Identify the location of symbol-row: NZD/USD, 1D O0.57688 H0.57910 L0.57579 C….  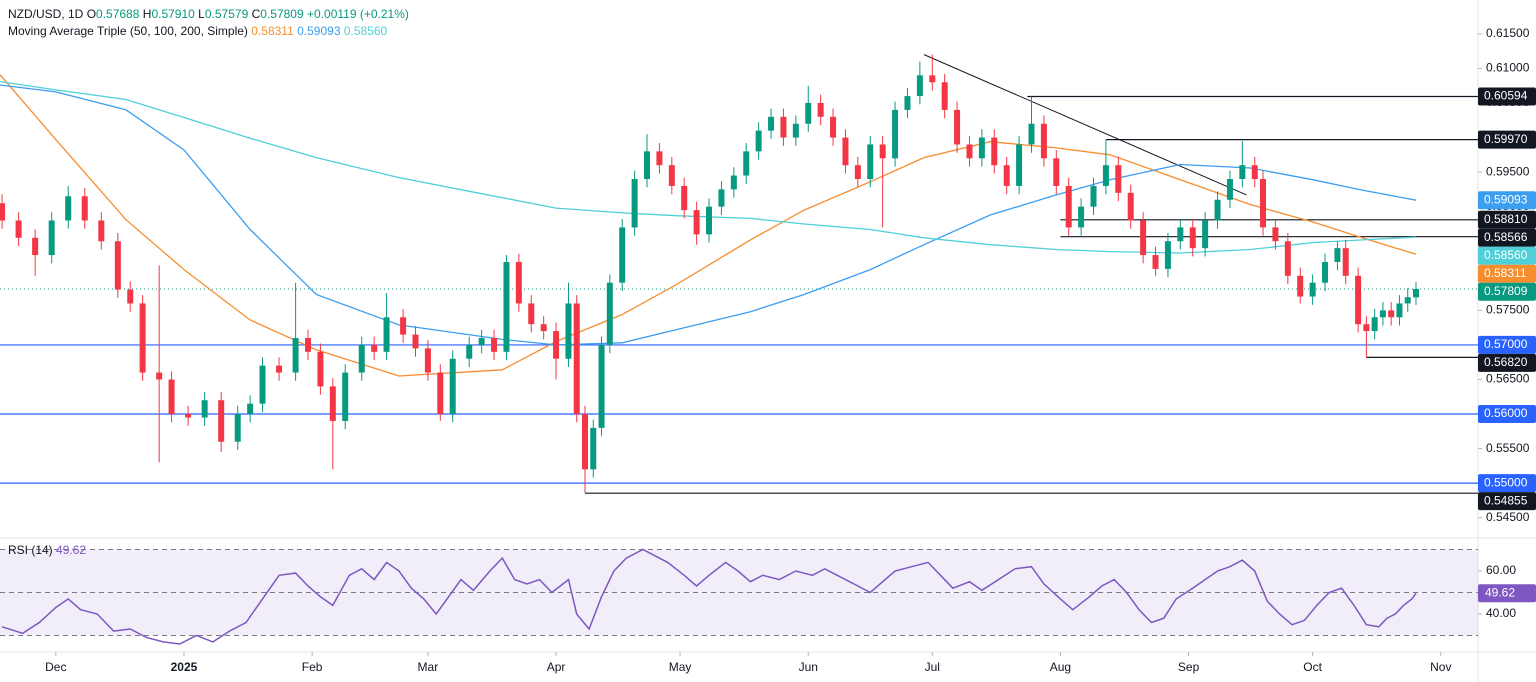
(208, 14).